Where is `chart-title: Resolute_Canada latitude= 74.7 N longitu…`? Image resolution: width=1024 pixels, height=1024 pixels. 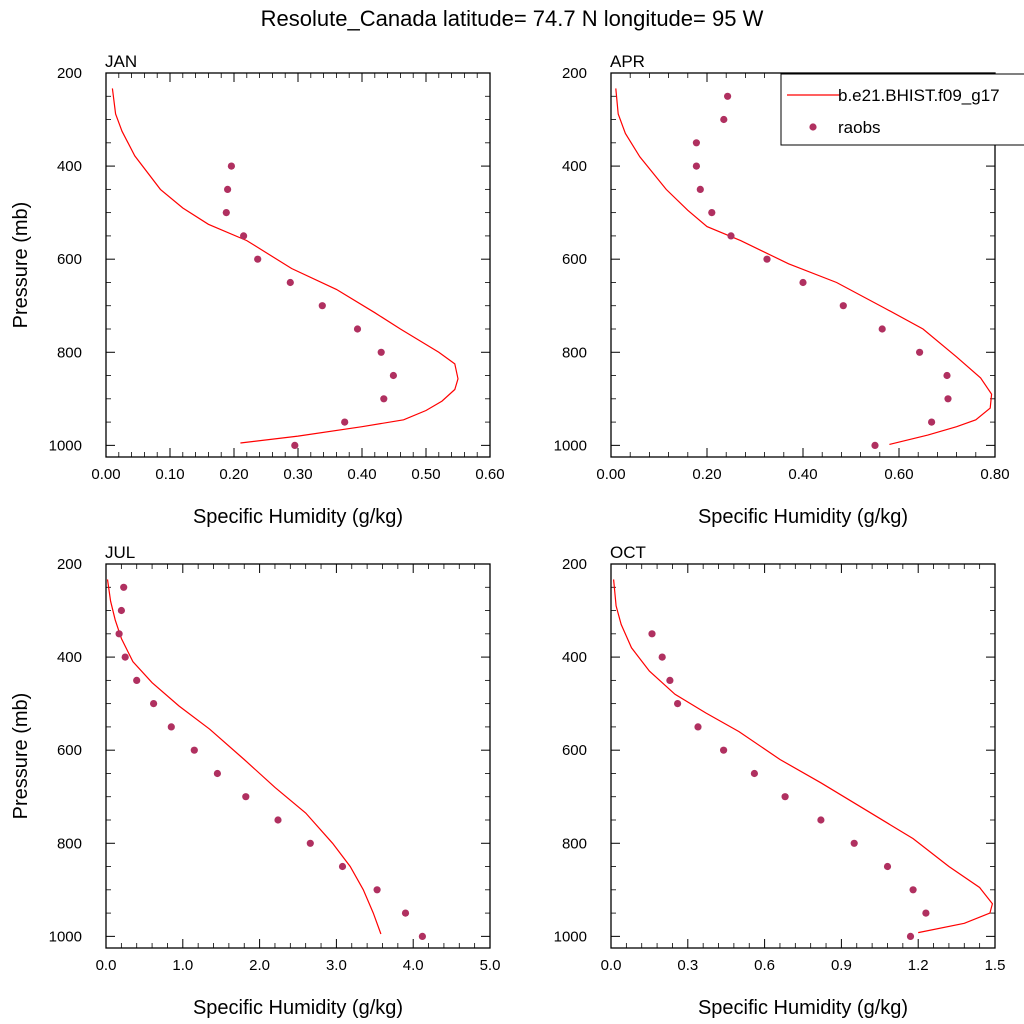 chart-title: Resolute_Canada latitude= 74.7 N longitu… is located at coordinates (512, 18).